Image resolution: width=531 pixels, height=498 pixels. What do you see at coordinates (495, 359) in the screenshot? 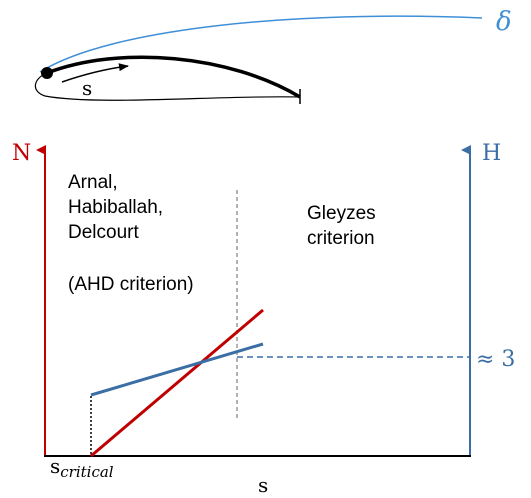
I see `threshold-label: ≈ 3` at bounding box center [495, 359].